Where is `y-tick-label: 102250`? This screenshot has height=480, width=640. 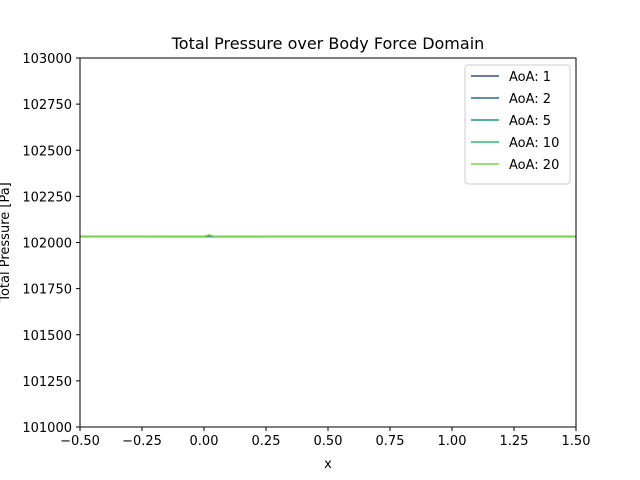
y-tick-label: 102250 is located at coordinates (47, 197).